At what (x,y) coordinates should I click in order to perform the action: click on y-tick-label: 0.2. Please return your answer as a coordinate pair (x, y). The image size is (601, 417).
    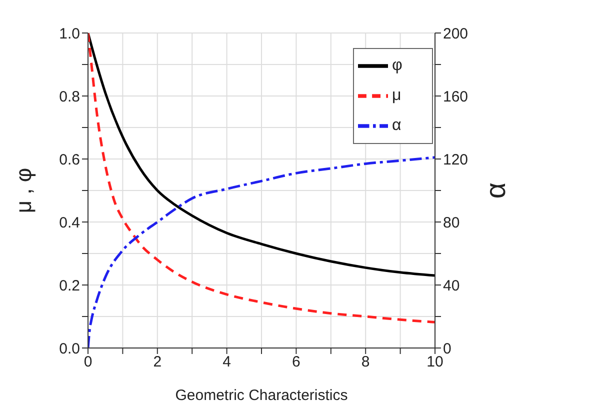
    Looking at the image, I should click on (69, 285).